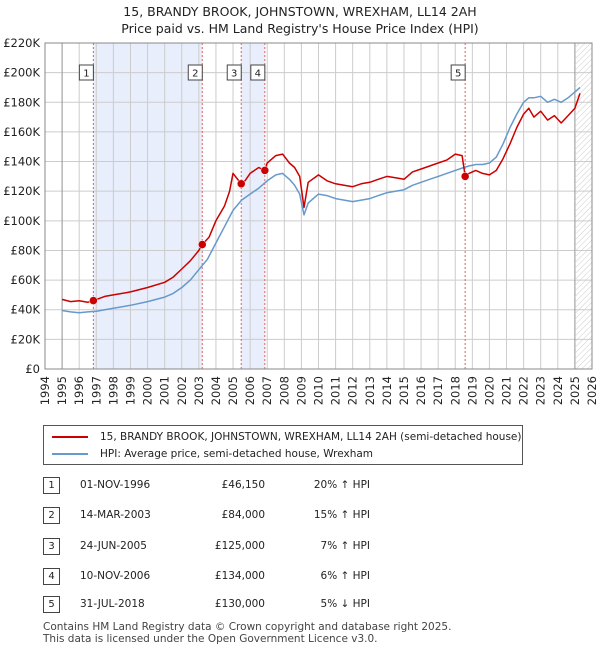  I want to click on x-tick-label: 2011, so click(336, 390).